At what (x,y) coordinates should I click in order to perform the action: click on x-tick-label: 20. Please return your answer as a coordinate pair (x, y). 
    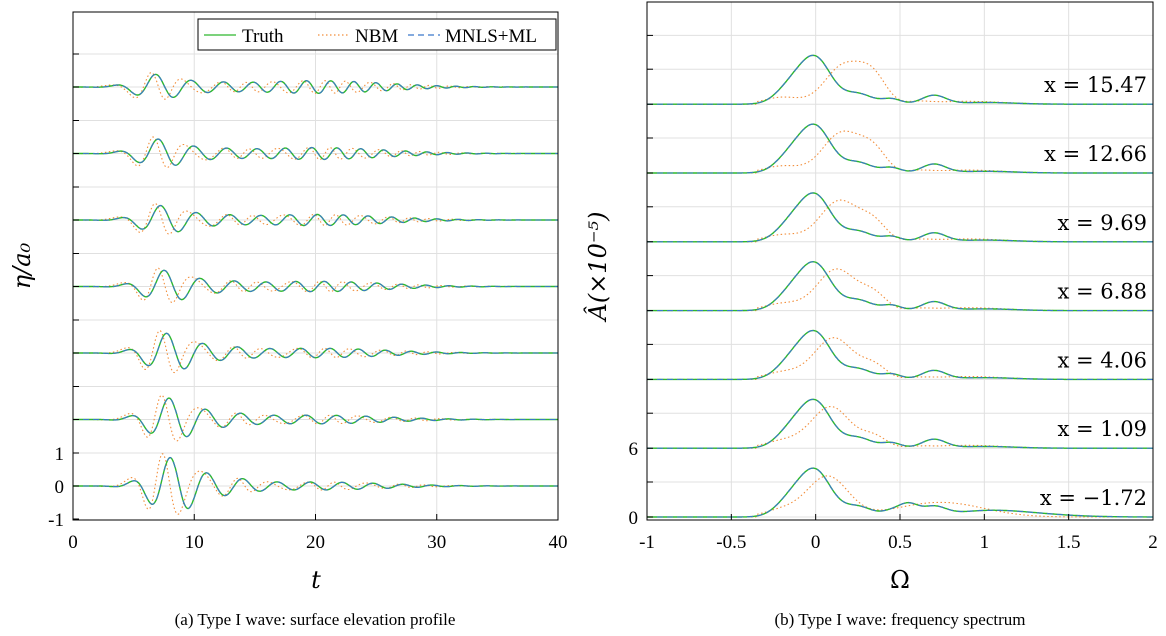
    Looking at the image, I should click on (315, 542).